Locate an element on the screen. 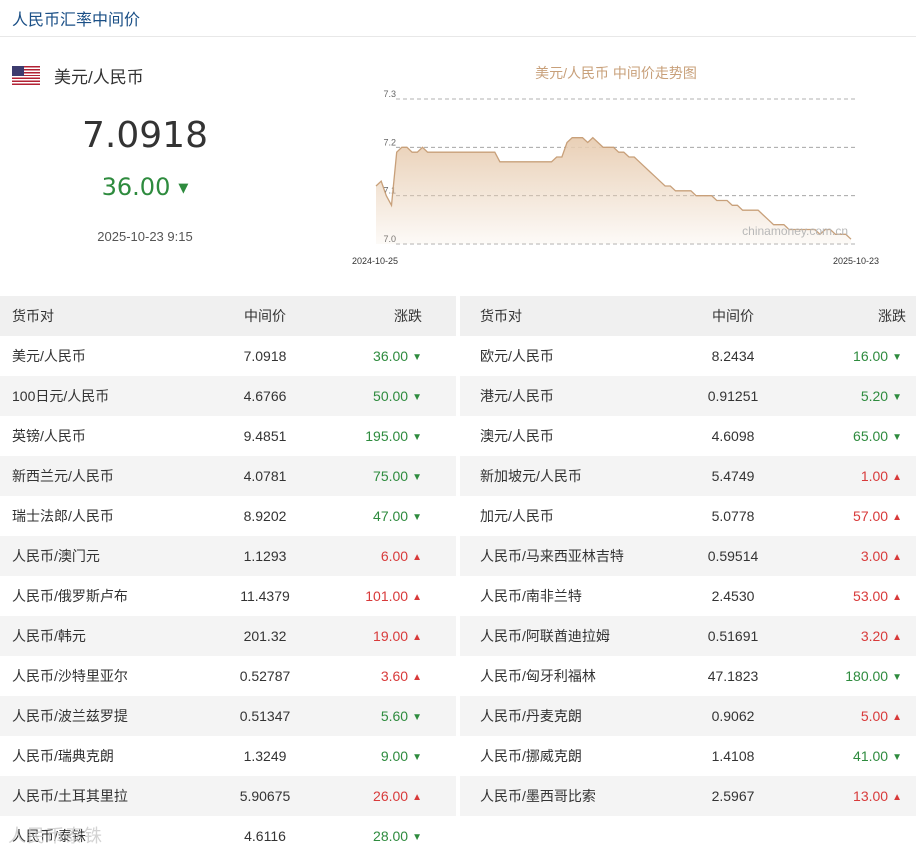  table-row: 人民币/波兰兹罗提 0.51347 5.60 ▼ is located at coordinates (228, 716).